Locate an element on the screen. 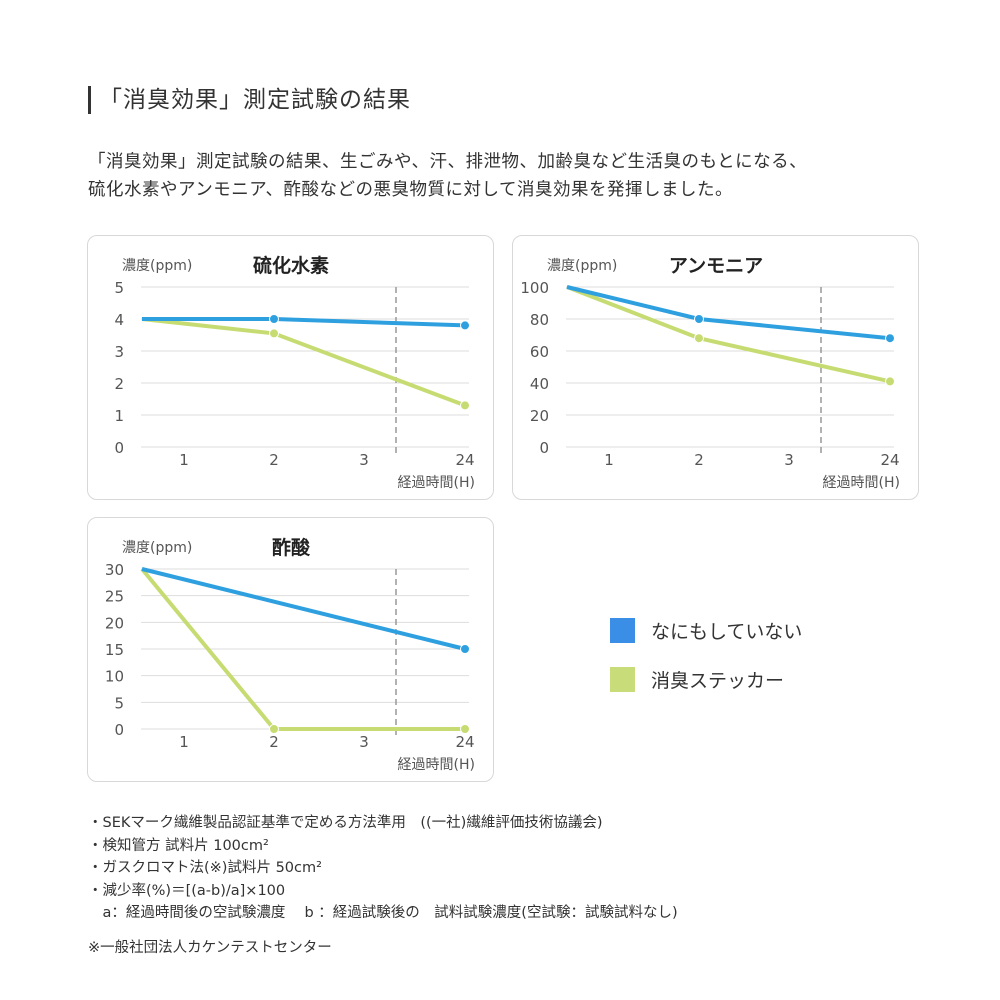 Image resolution: width=1000 pixels, height=1000 pixels. y-tick-label: 100 is located at coordinates (534, 288).